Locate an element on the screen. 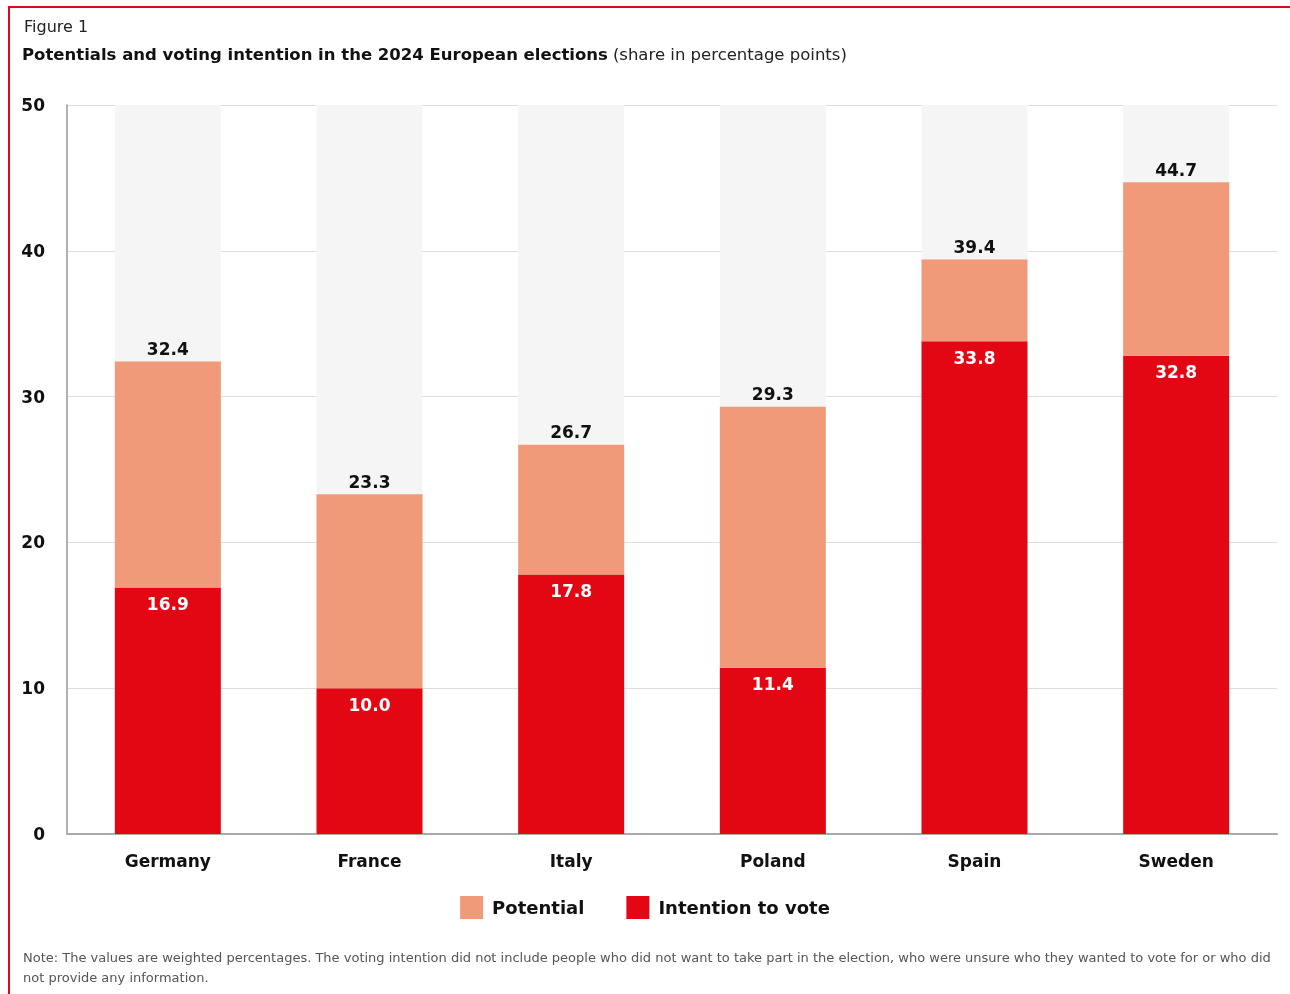 The width and height of the screenshot is (1290, 994). y-tick-label: 30 is located at coordinates (33, 396).